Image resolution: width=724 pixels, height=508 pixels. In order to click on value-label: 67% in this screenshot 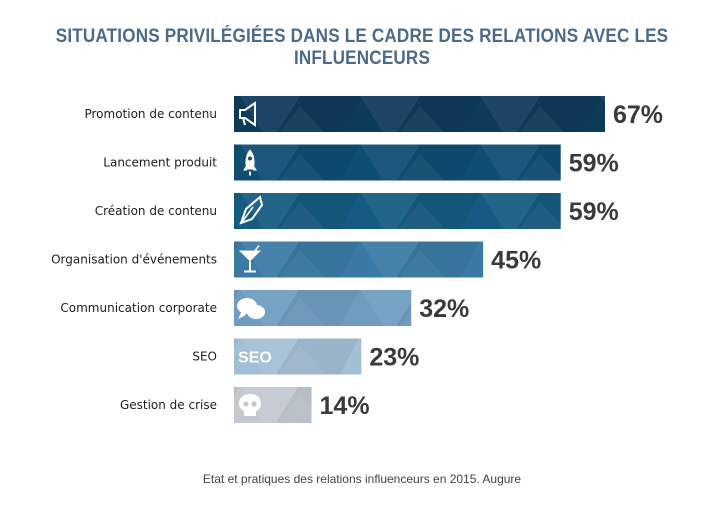, I will do `click(638, 115)`.